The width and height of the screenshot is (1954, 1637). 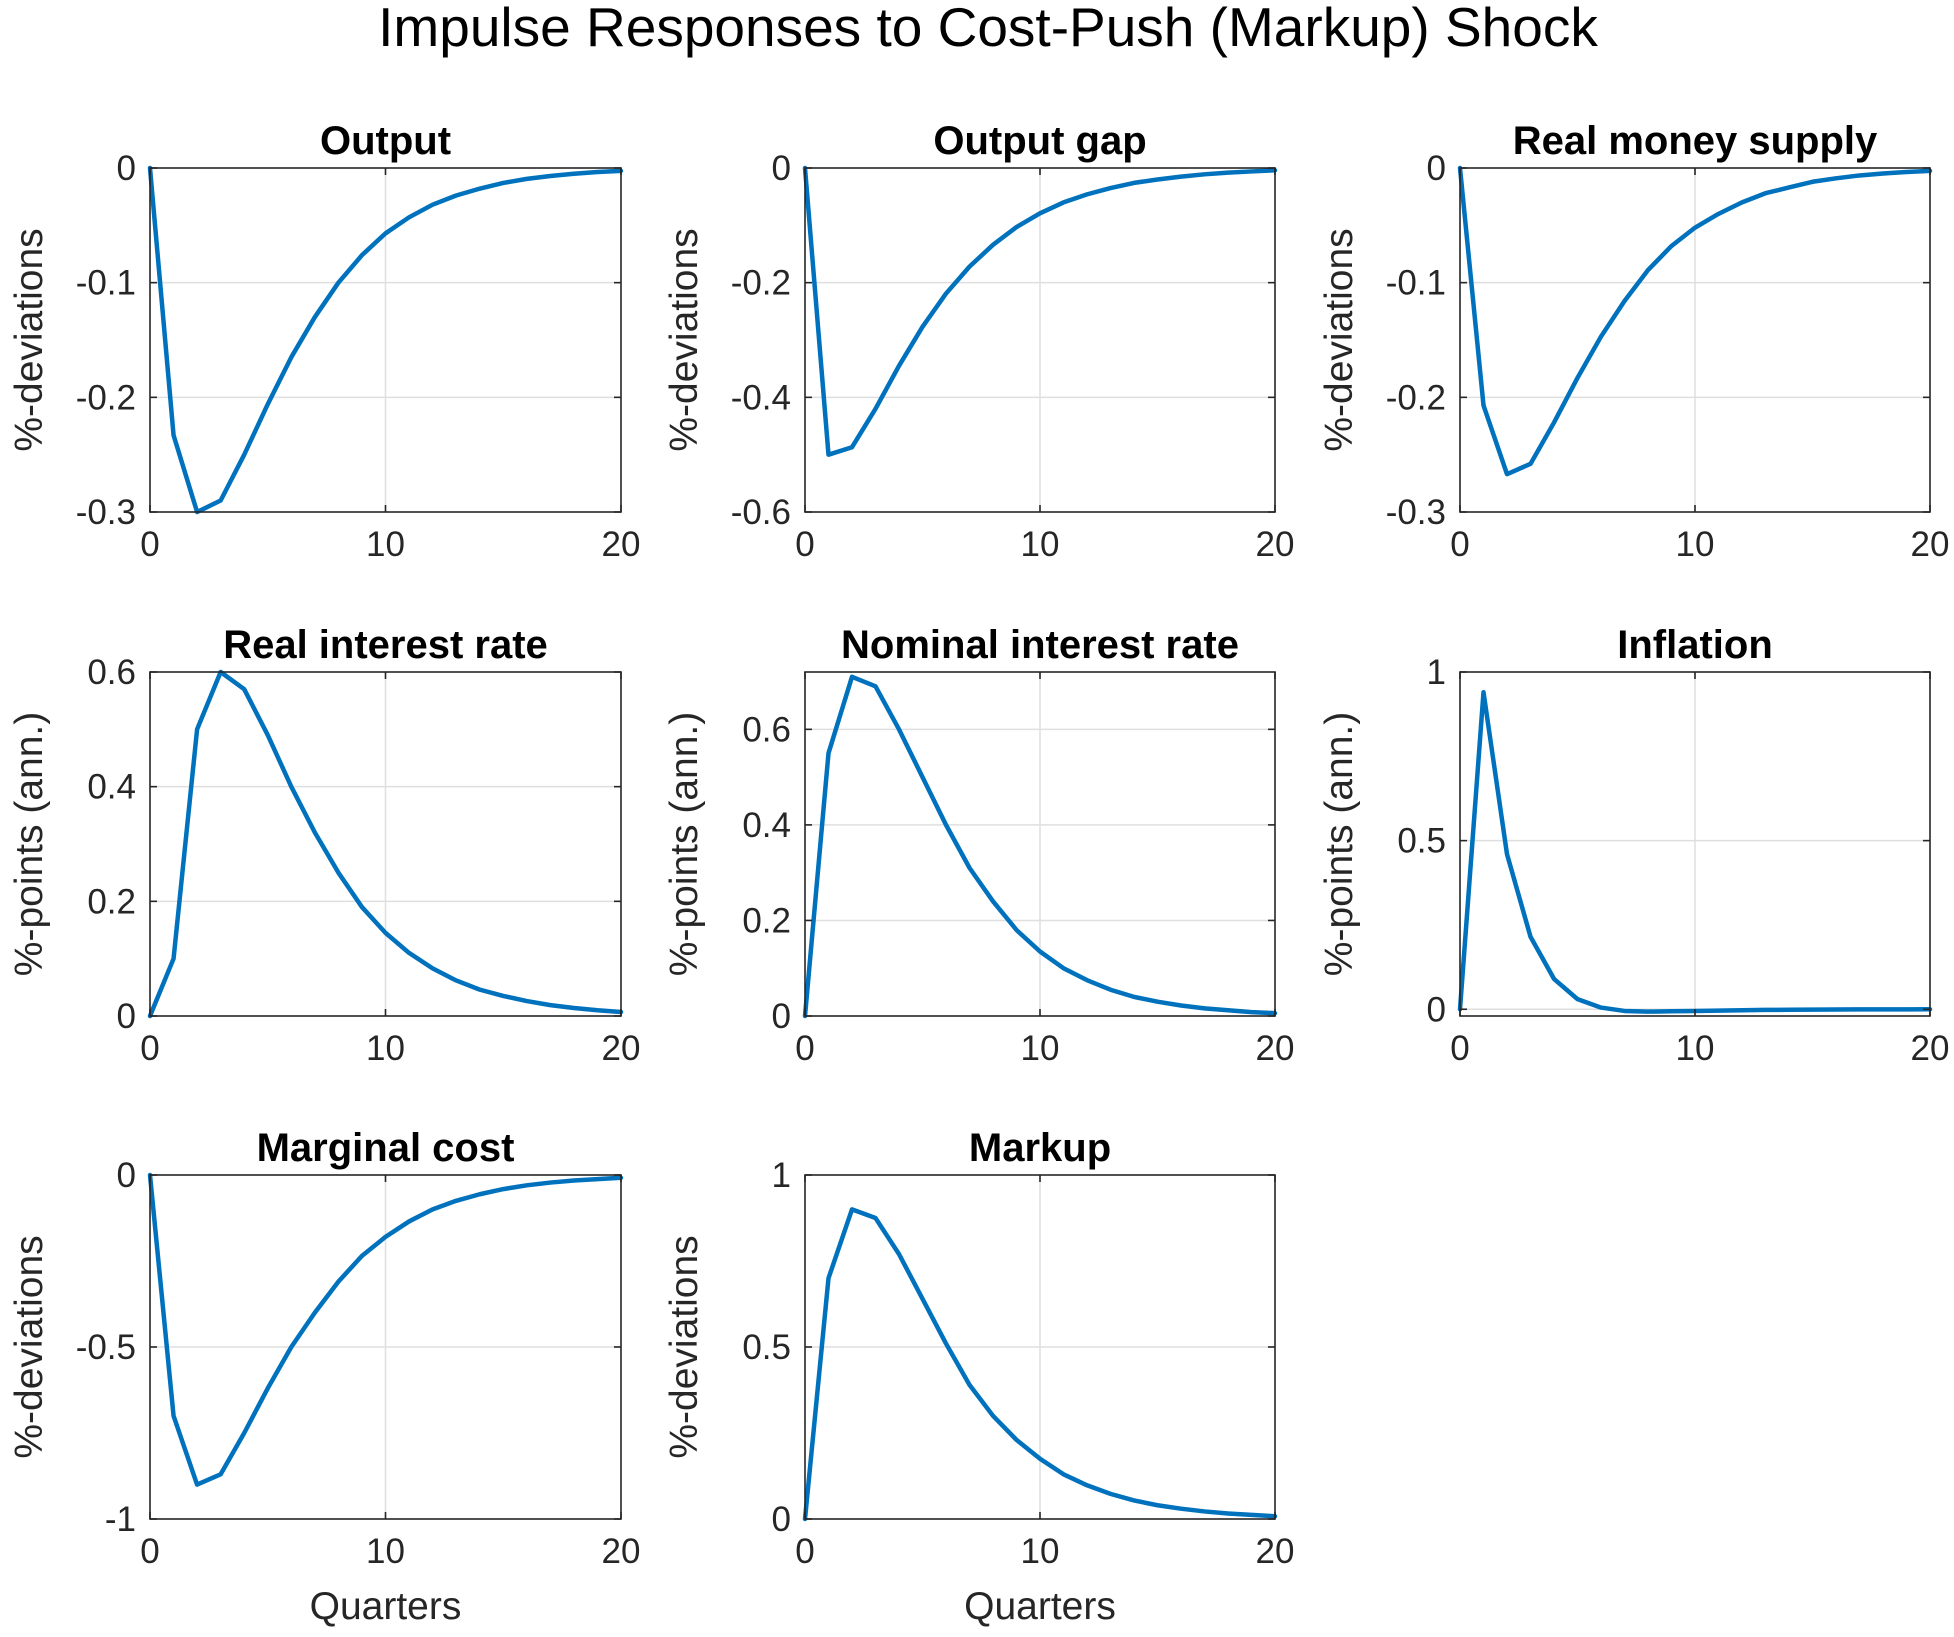 What do you see at coordinates (385, 645) in the screenshot?
I see `subplot-title: Real interest rate` at bounding box center [385, 645].